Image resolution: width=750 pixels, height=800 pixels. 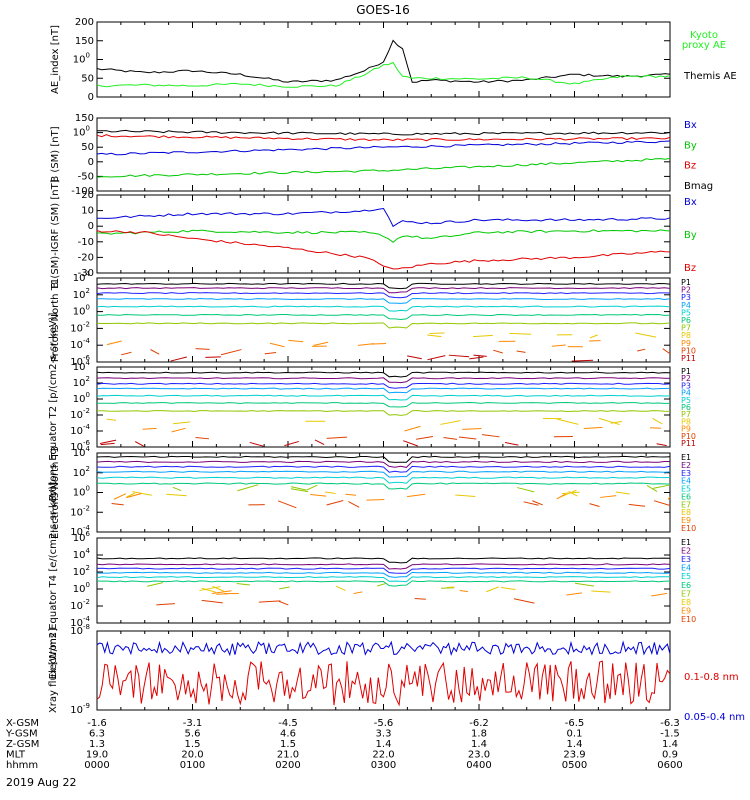 I want to click on y-axis-label: Electrons Equator T4 [e/(cm2-s-sr-keV)], so click(x=53, y=580).